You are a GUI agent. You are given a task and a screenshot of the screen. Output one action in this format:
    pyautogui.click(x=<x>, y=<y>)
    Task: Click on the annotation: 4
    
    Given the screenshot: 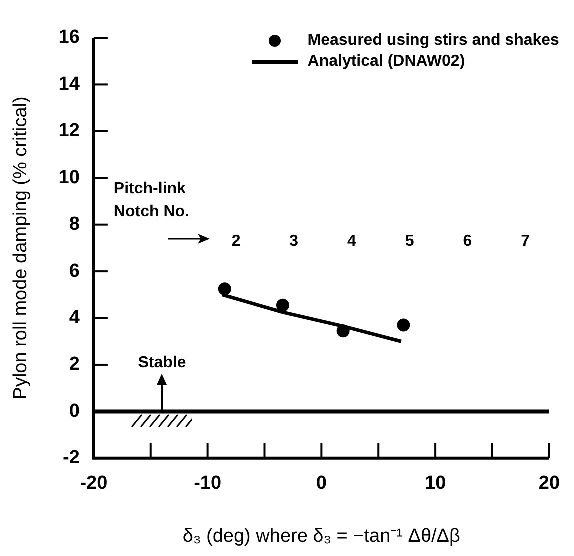 What is the action you would take?
    pyautogui.click(x=352, y=241)
    